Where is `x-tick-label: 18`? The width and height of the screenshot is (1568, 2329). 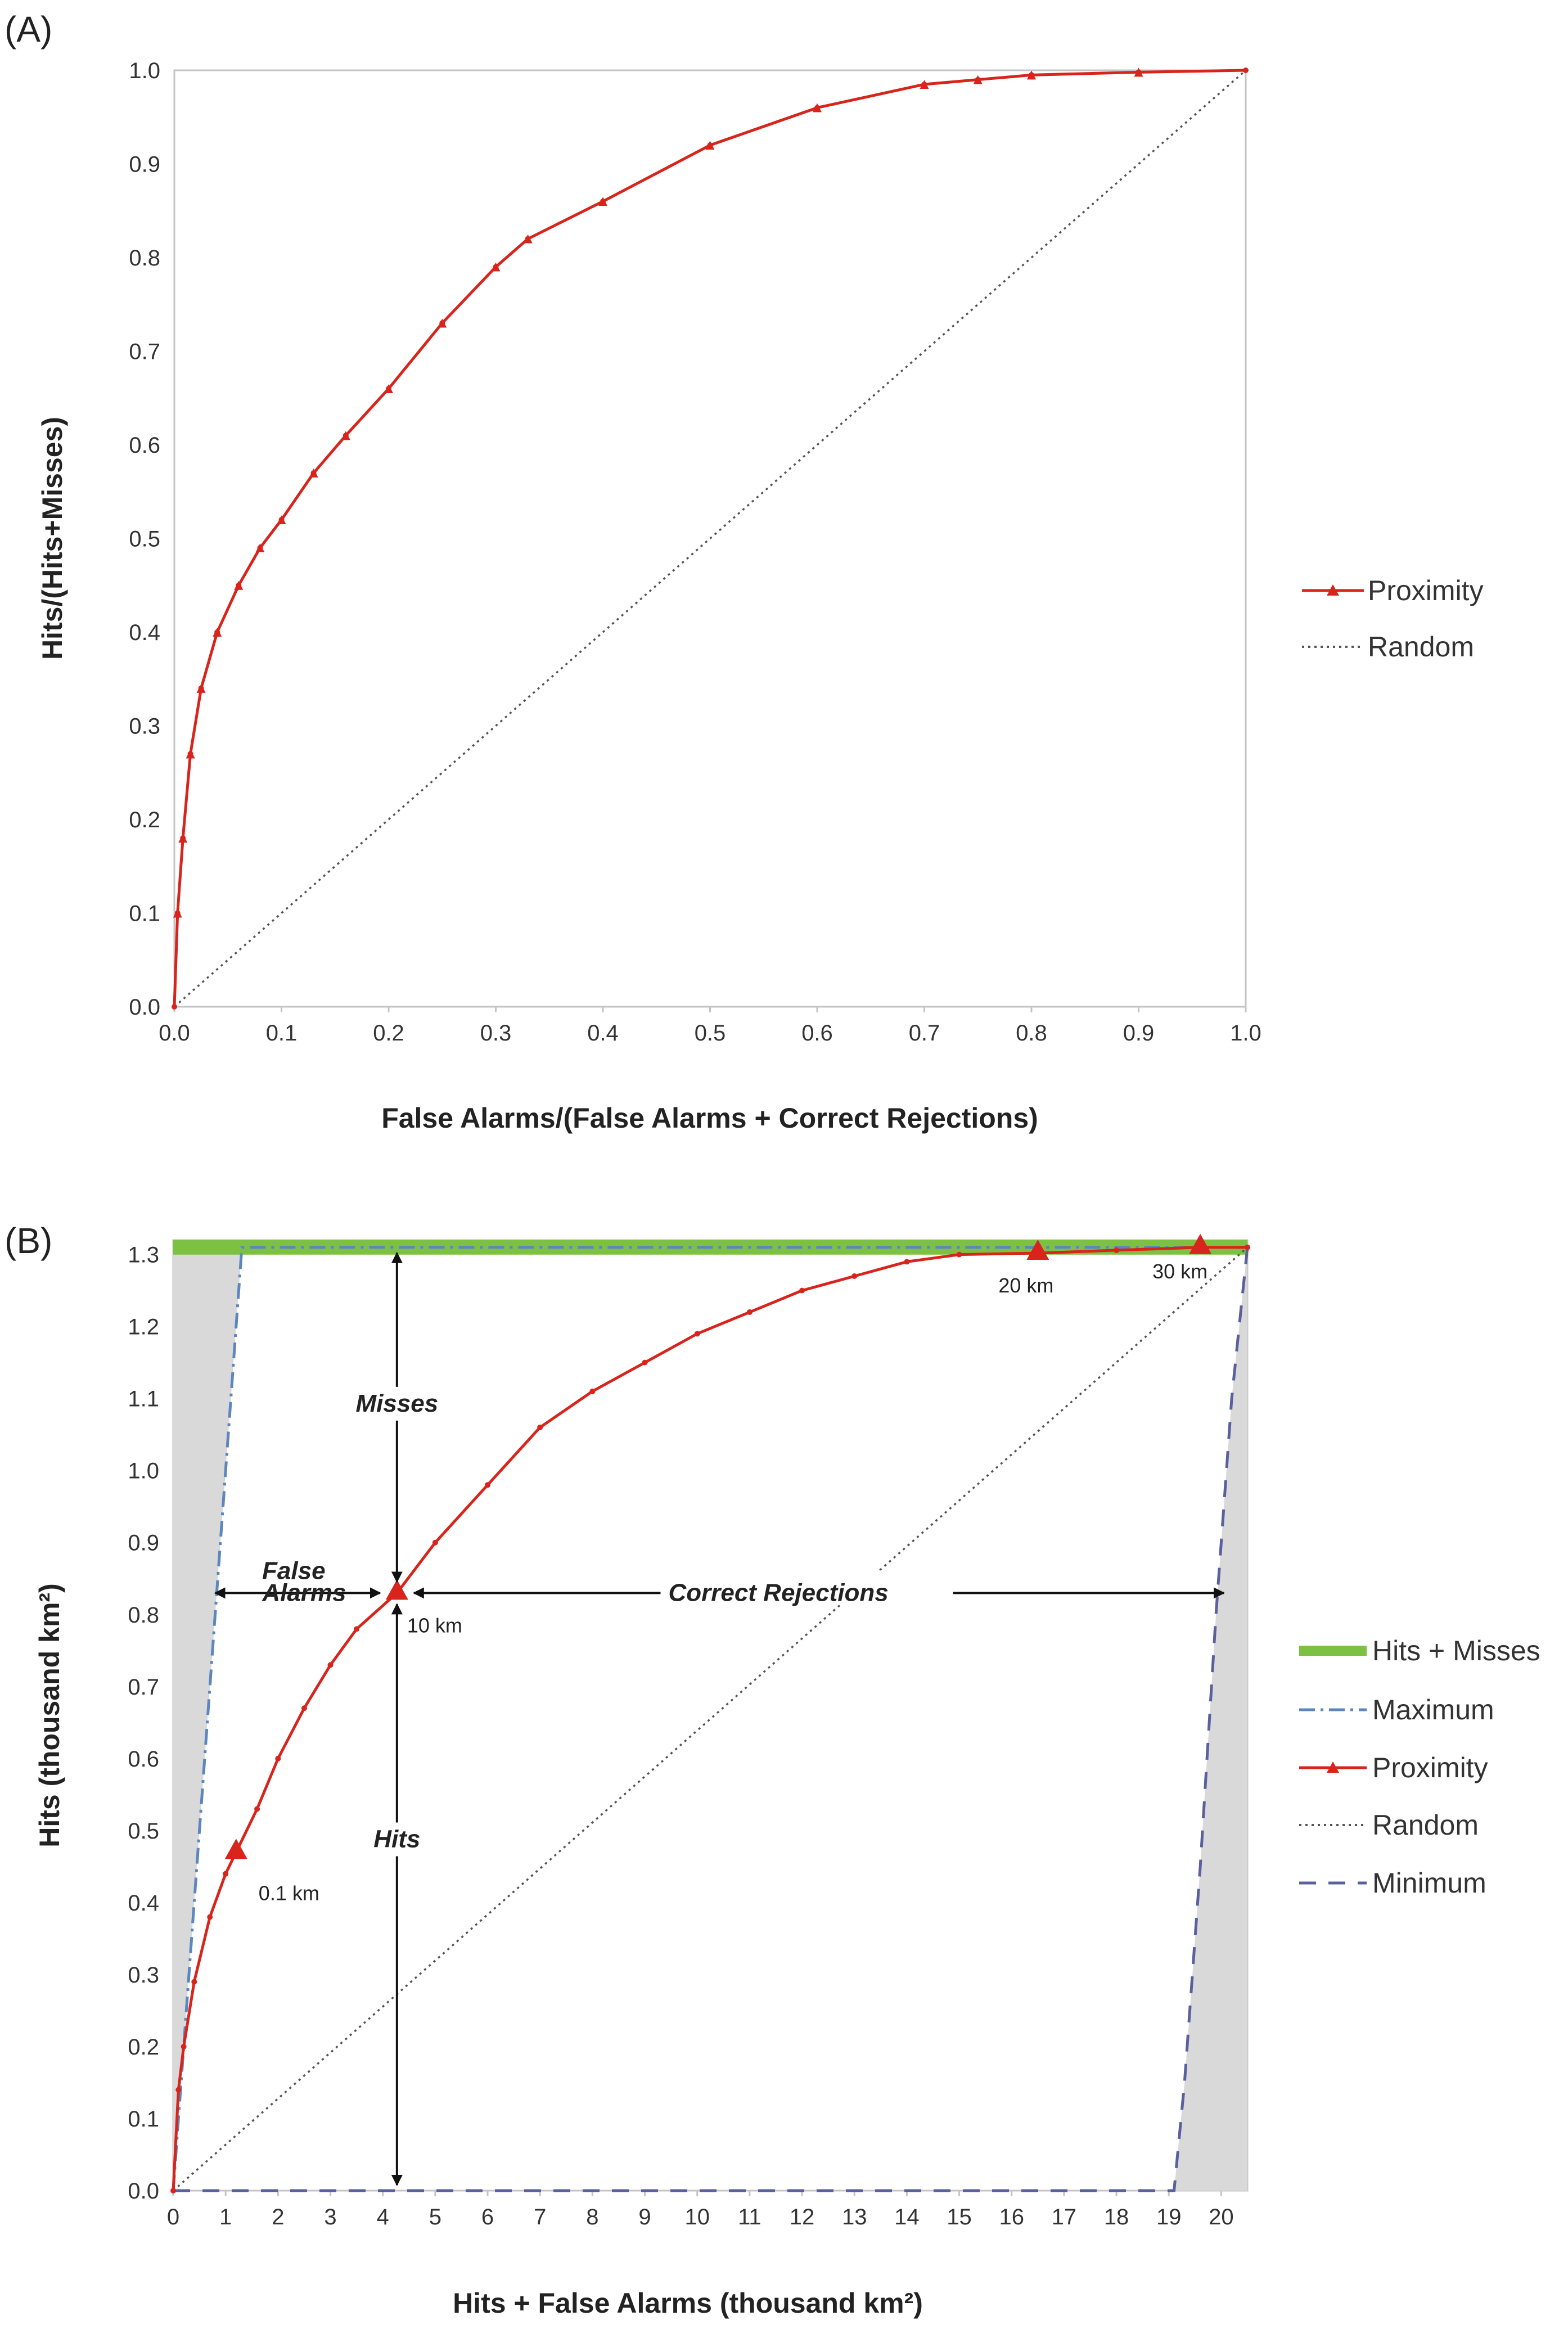 x-tick-label: 18 is located at coordinates (1116, 2217).